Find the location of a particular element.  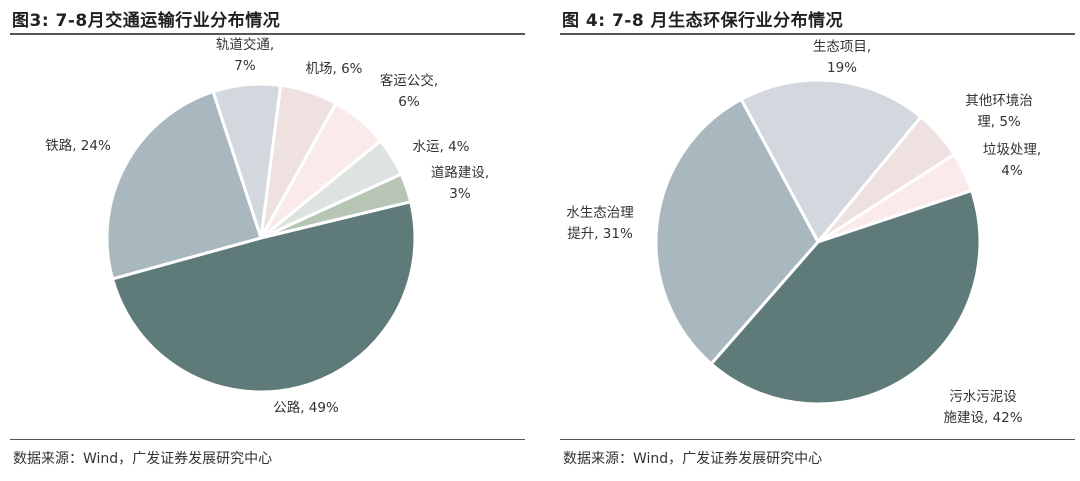

slice-label-line: 施建设, 42% is located at coordinates (982, 418).